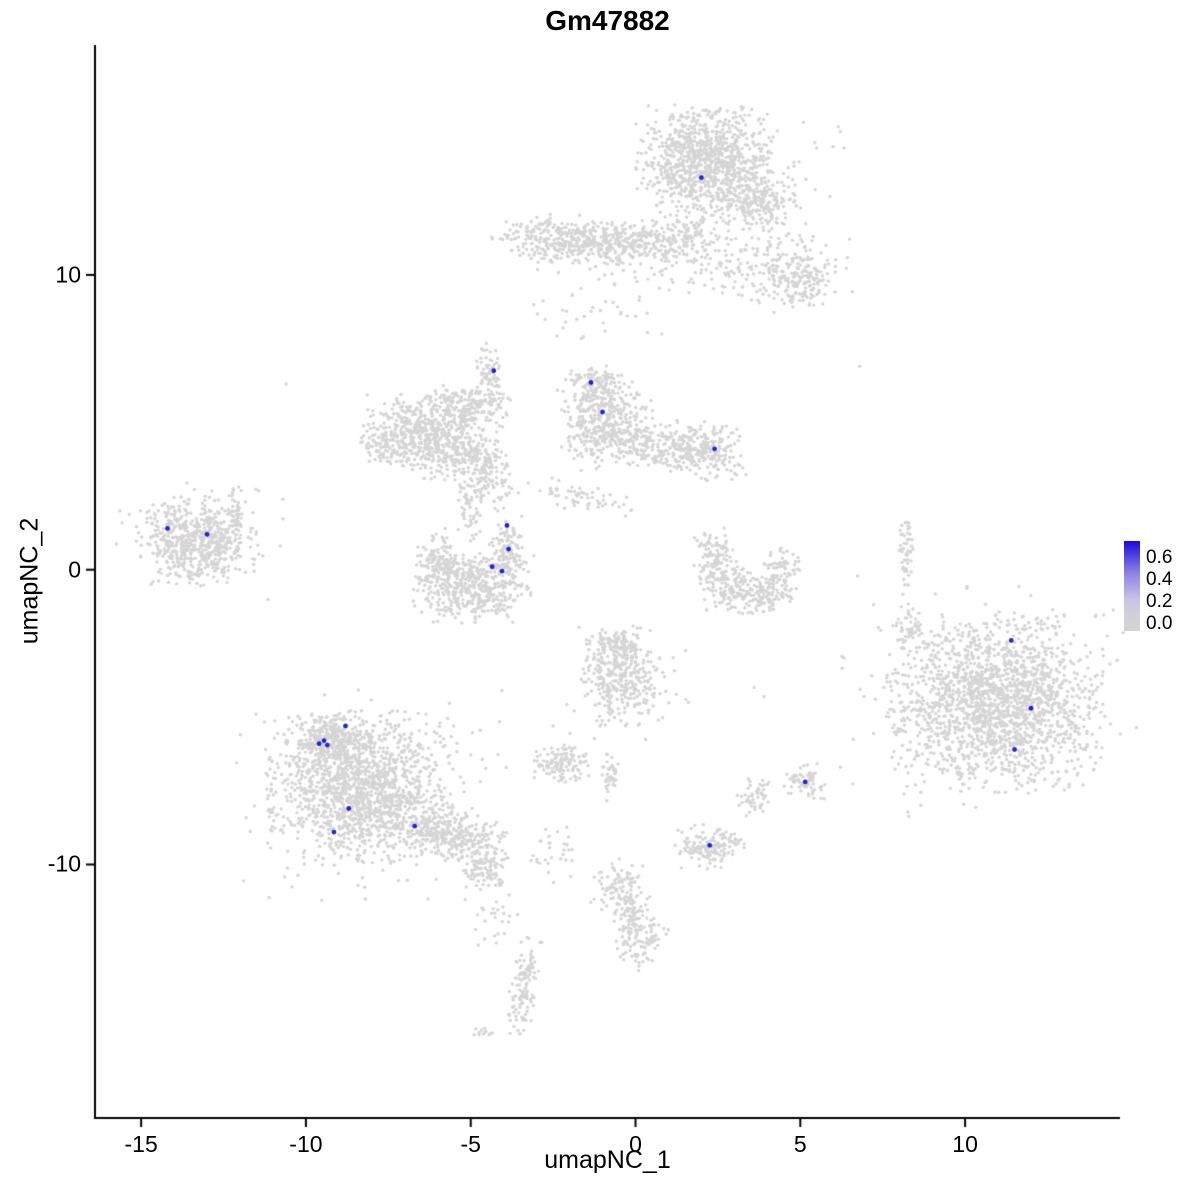 This screenshot has width=1200, height=1200. What do you see at coordinates (1159, 601) in the screenshot?
I see `legend-tick-label: 0.2` at bounding box center [1159, 601].